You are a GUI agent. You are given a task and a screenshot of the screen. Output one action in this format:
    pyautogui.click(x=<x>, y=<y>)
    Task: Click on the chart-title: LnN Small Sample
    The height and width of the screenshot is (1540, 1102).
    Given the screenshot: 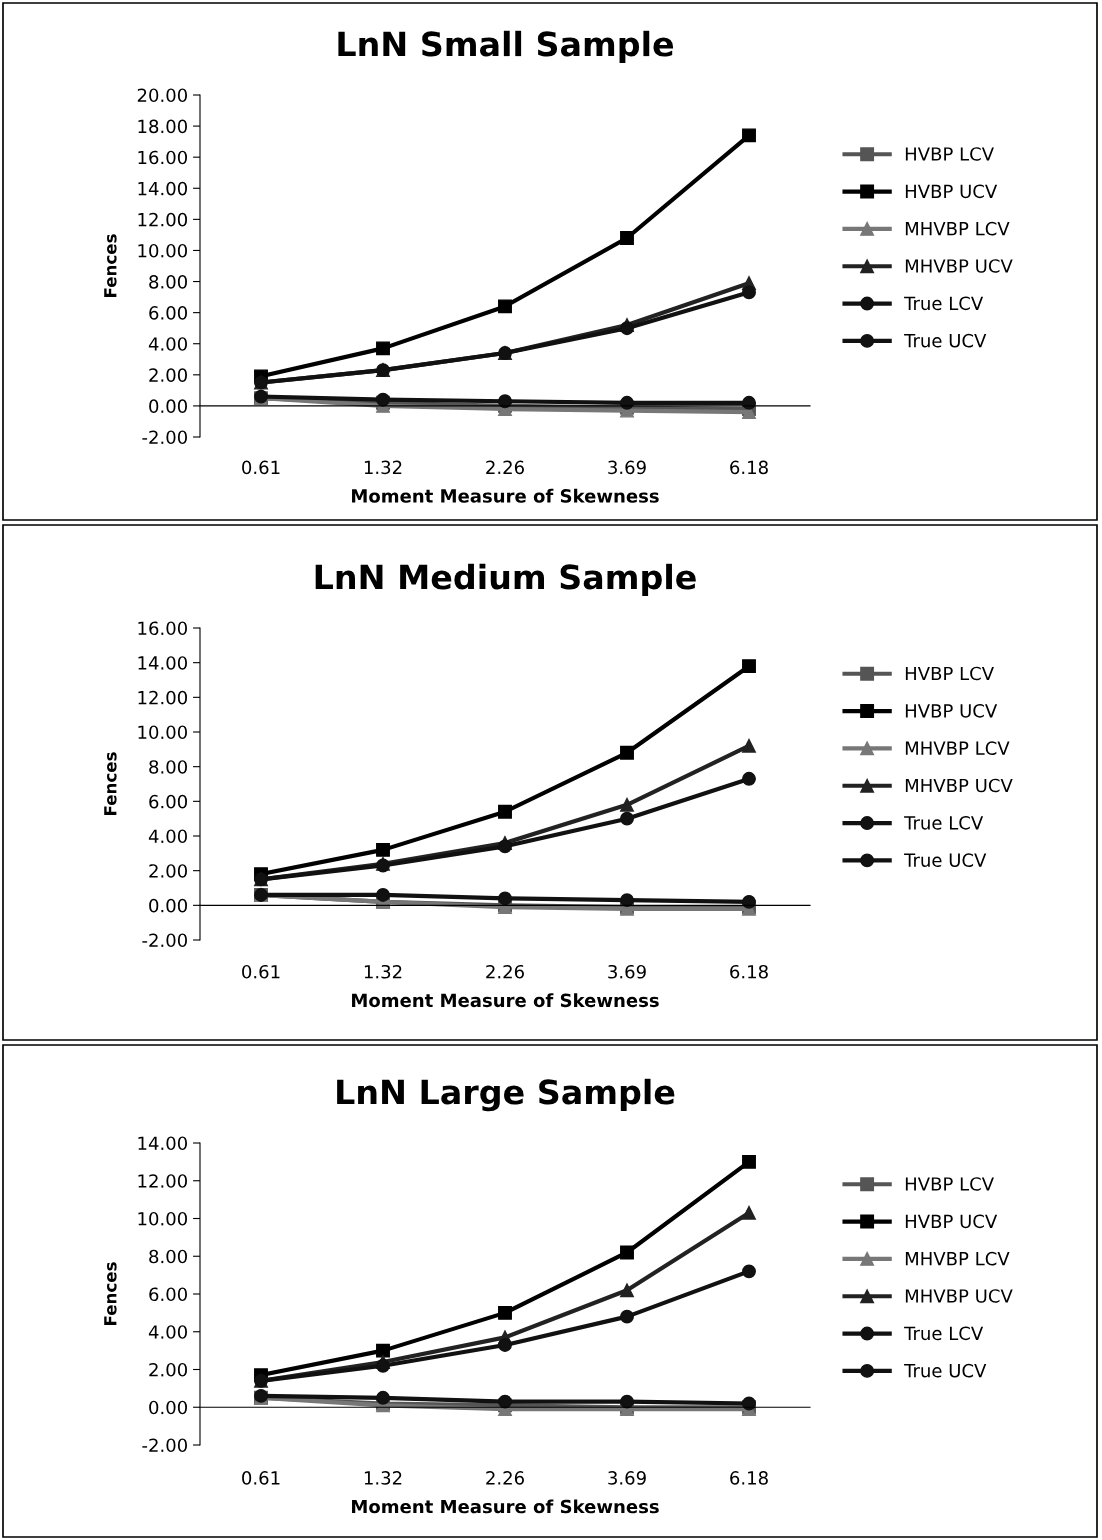 What is the action you would take?
    pyautogui.click(x=506, y=47)
    